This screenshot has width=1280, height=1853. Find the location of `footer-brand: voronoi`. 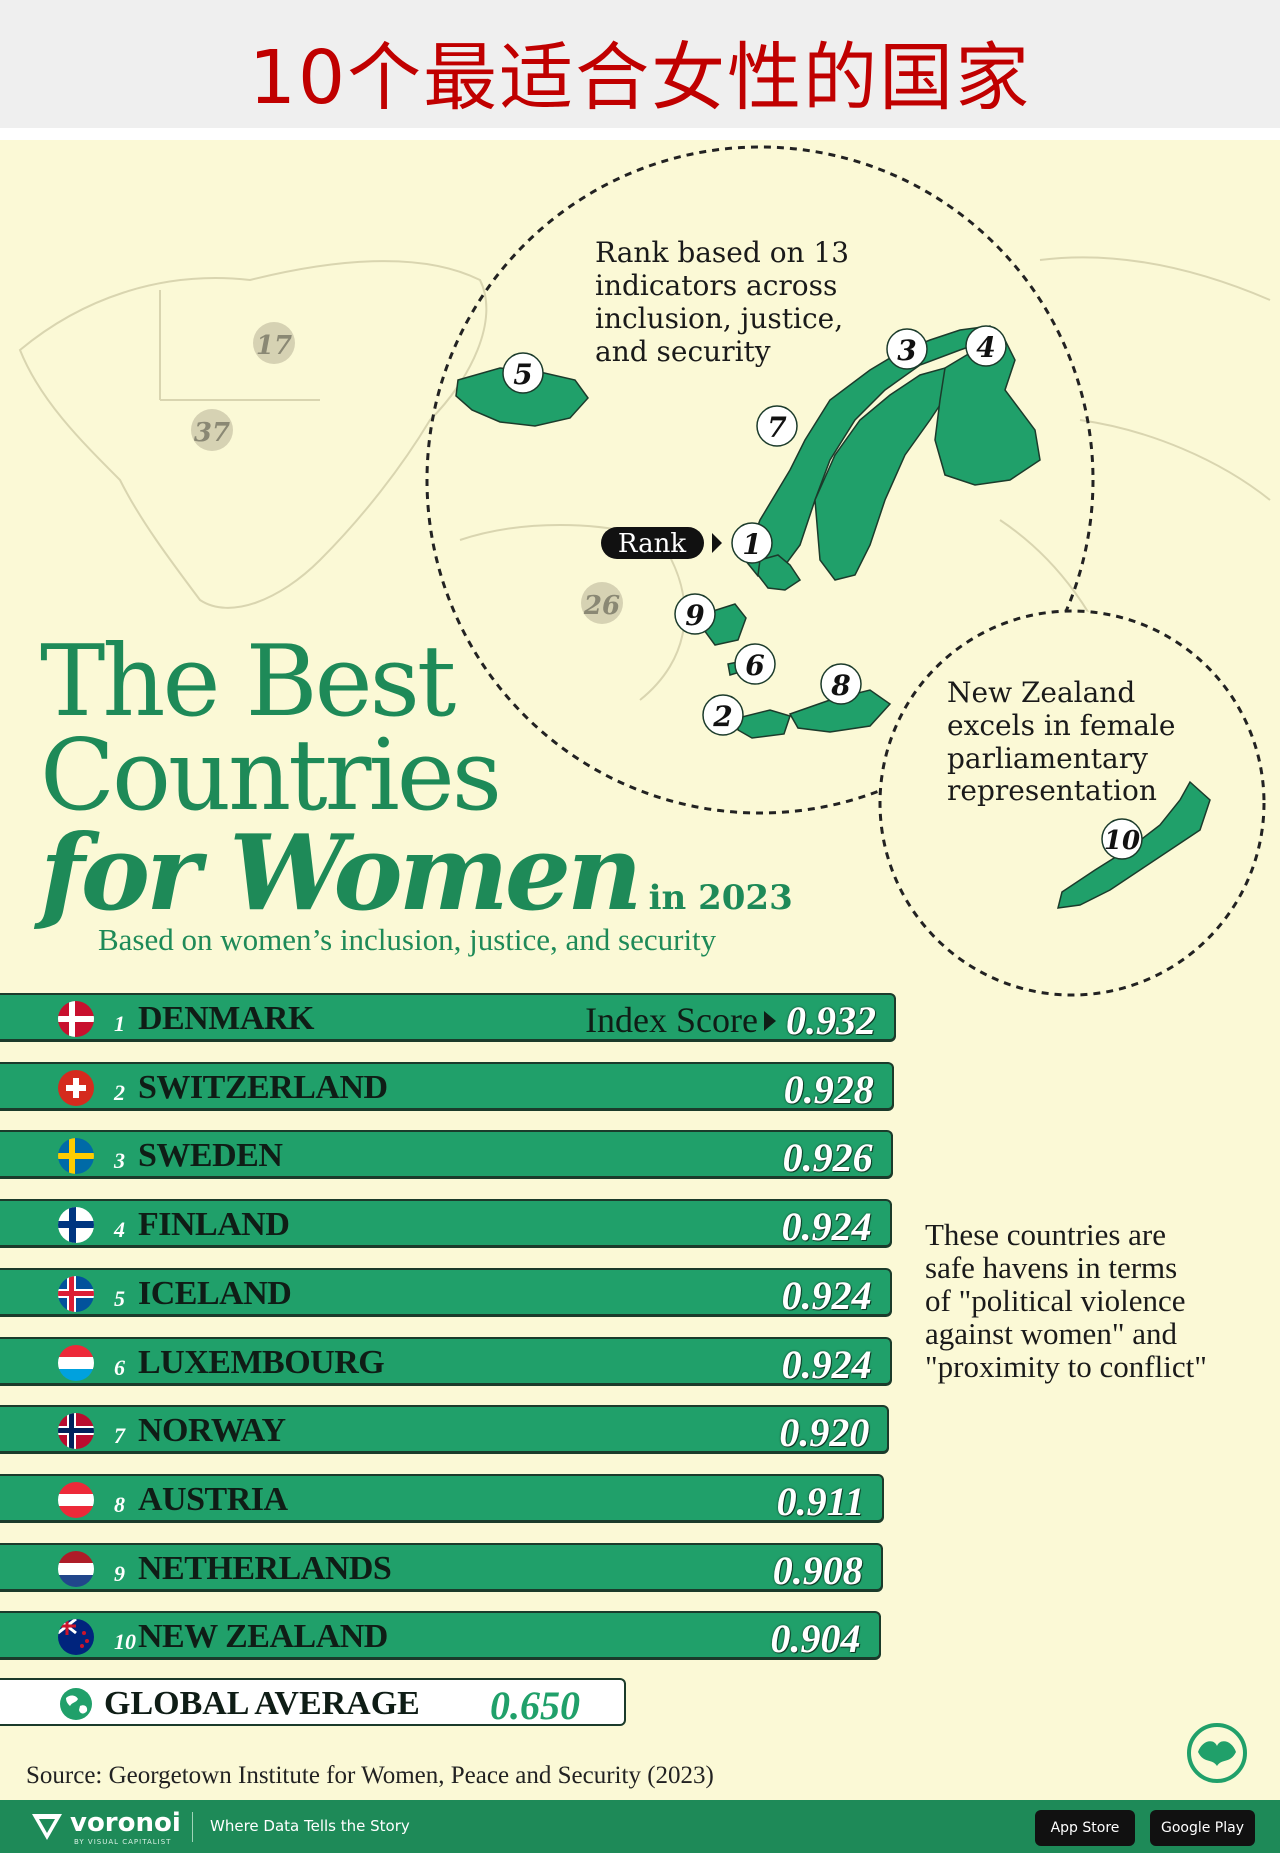

footer-brand: voronoi is located at coordinates (125, 1823).